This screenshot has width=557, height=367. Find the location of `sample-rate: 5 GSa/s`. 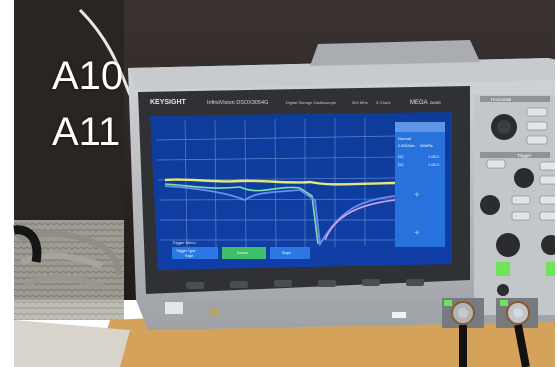

sample-rate: 5 GSa/s is located at coordinates (383, 102).